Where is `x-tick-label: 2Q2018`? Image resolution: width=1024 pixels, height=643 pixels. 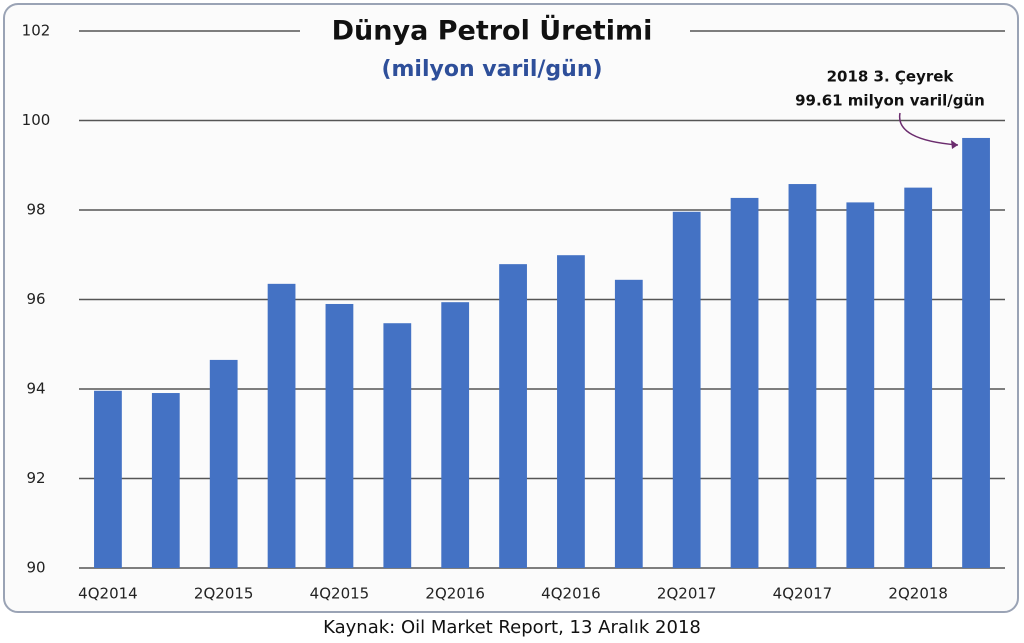 x-tick-label: 2Q2018 is located at coordinates (918, 594).